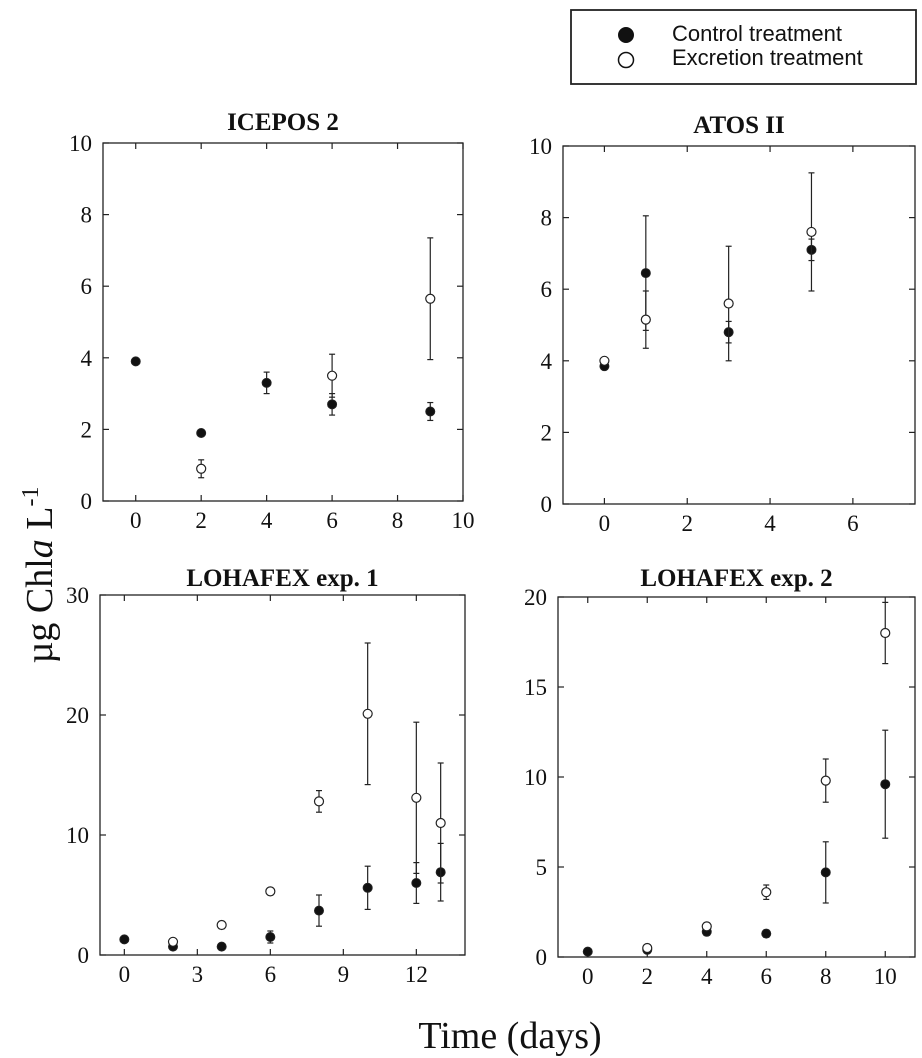 The image size is (922, 1058). What do you see at coordinates (344, 974) in the screenshot?
I see `x-tick-label: 9` at bounding box center [344, 974].